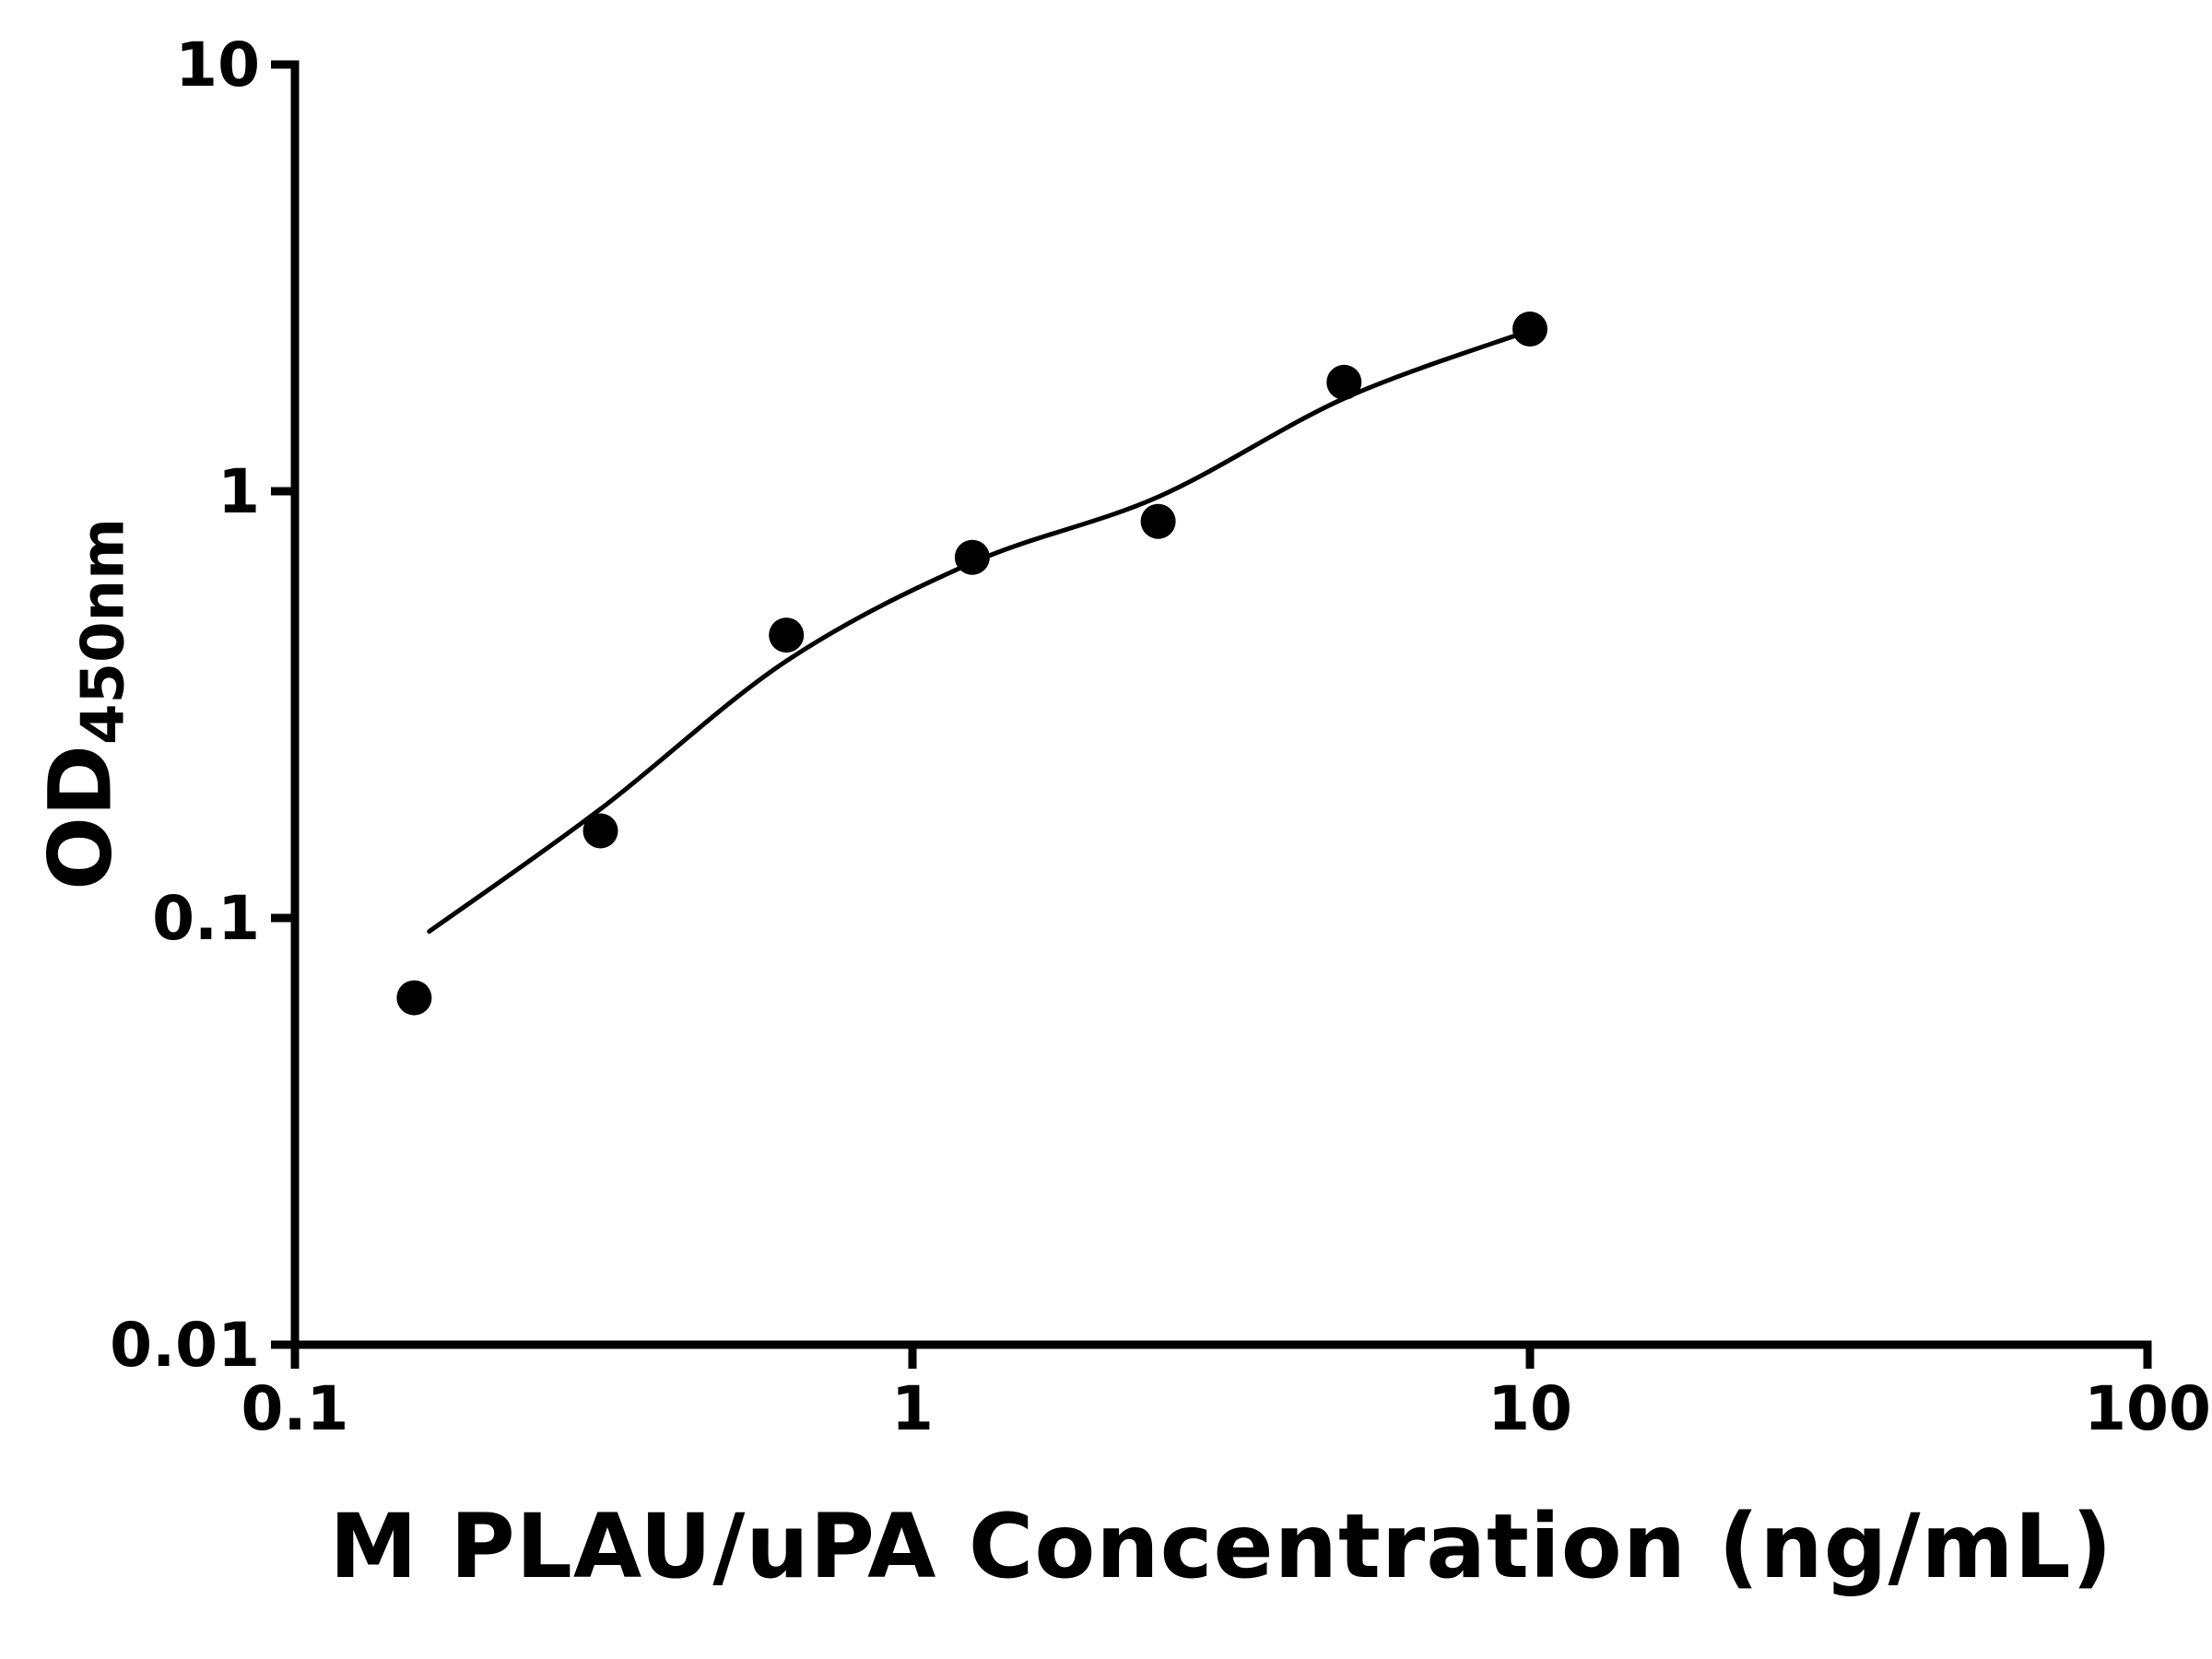 The image size is (2212, 1659). What do you see at coordinates (239, 491) in the screenshot?
I see `y-tick-label: 1` at bounding box center [239, 491].